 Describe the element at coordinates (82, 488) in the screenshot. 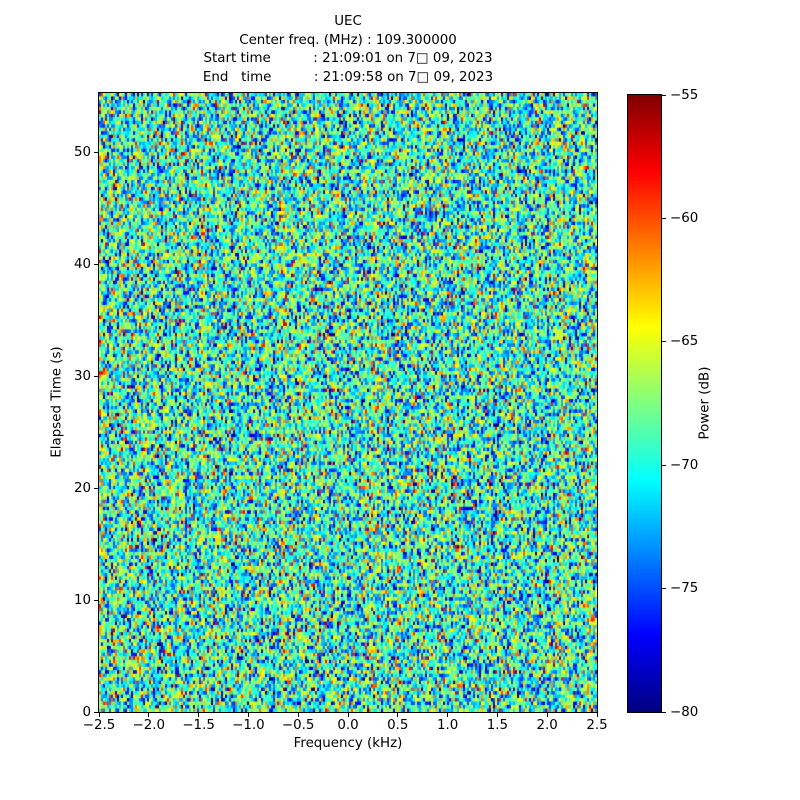

I see `y-tick-label: 20` at that location.